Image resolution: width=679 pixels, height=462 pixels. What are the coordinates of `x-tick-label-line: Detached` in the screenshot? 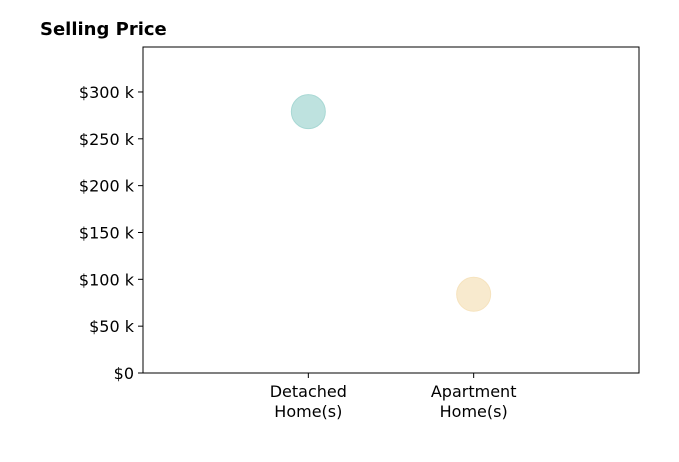 It's located at (308, 391).